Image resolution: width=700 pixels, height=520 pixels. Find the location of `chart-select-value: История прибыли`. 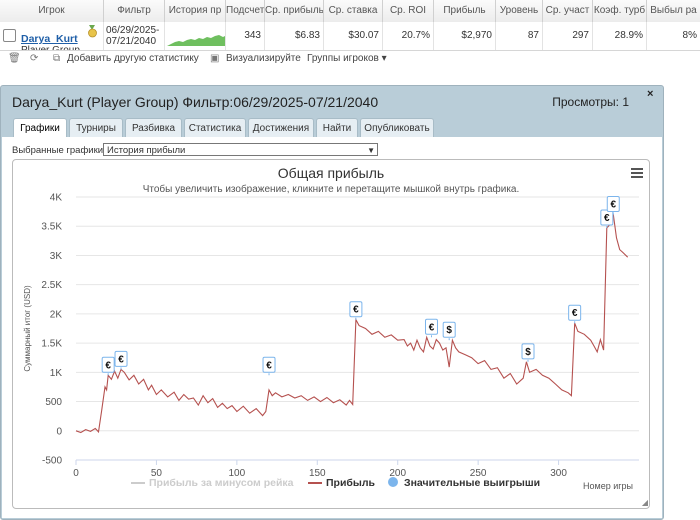

chart-select-value: История прибыли is located at coordinates (146, 150).